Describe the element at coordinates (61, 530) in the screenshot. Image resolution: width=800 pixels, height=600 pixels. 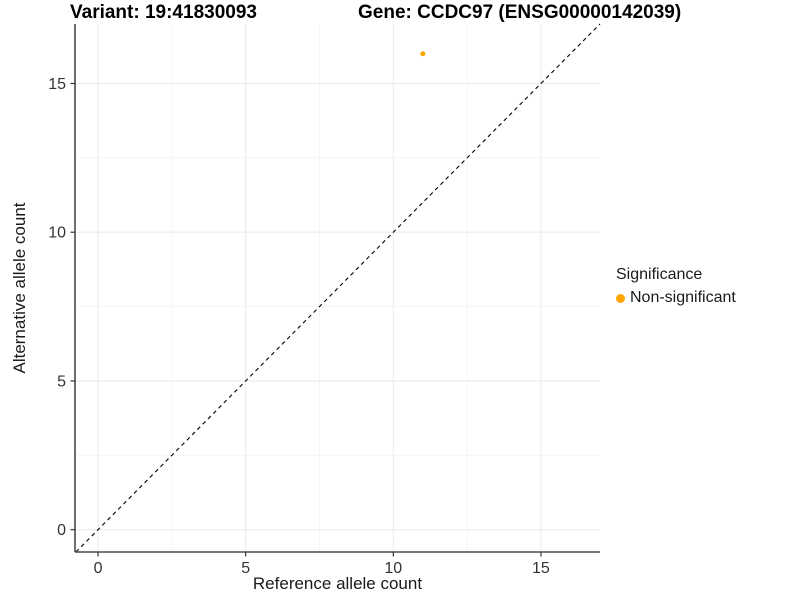
I see `y-tick-label: 0` at that location.